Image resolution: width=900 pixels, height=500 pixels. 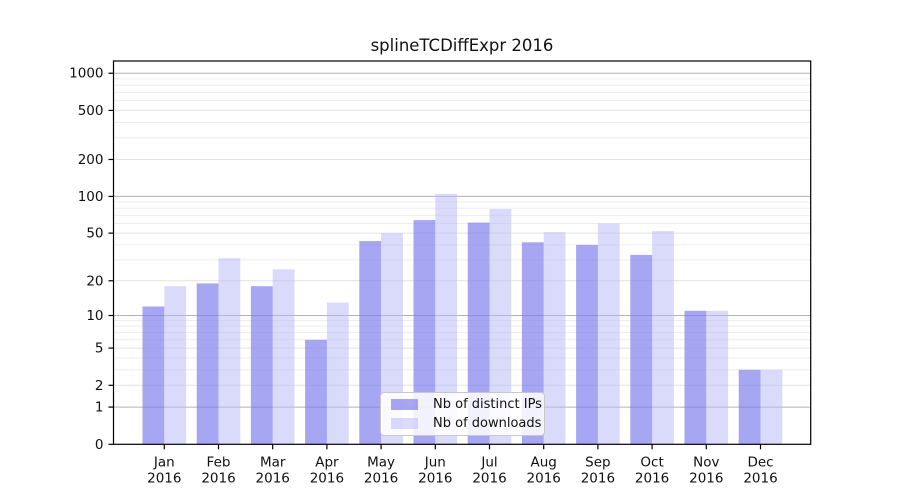 I want to click on bar-distinct-ips-apr, so click(x=316, y=392).